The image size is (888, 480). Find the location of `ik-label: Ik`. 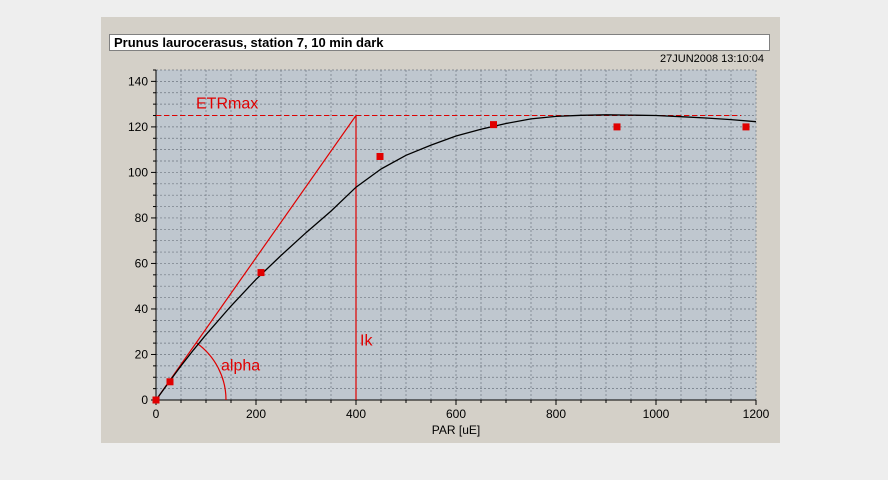

ik-label: Ik is located at coordinates (366, 340).